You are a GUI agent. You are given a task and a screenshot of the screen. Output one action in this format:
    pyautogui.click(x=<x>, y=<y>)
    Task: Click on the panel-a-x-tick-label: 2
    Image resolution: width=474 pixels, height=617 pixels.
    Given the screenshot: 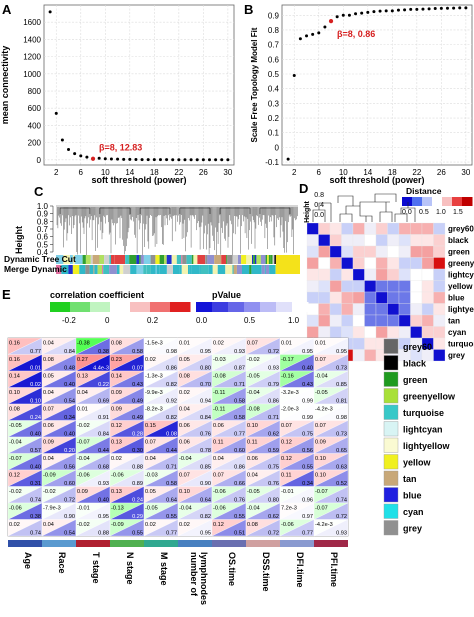 What is the action you would take?
    pyautogui.click(x=56, y=172)
    